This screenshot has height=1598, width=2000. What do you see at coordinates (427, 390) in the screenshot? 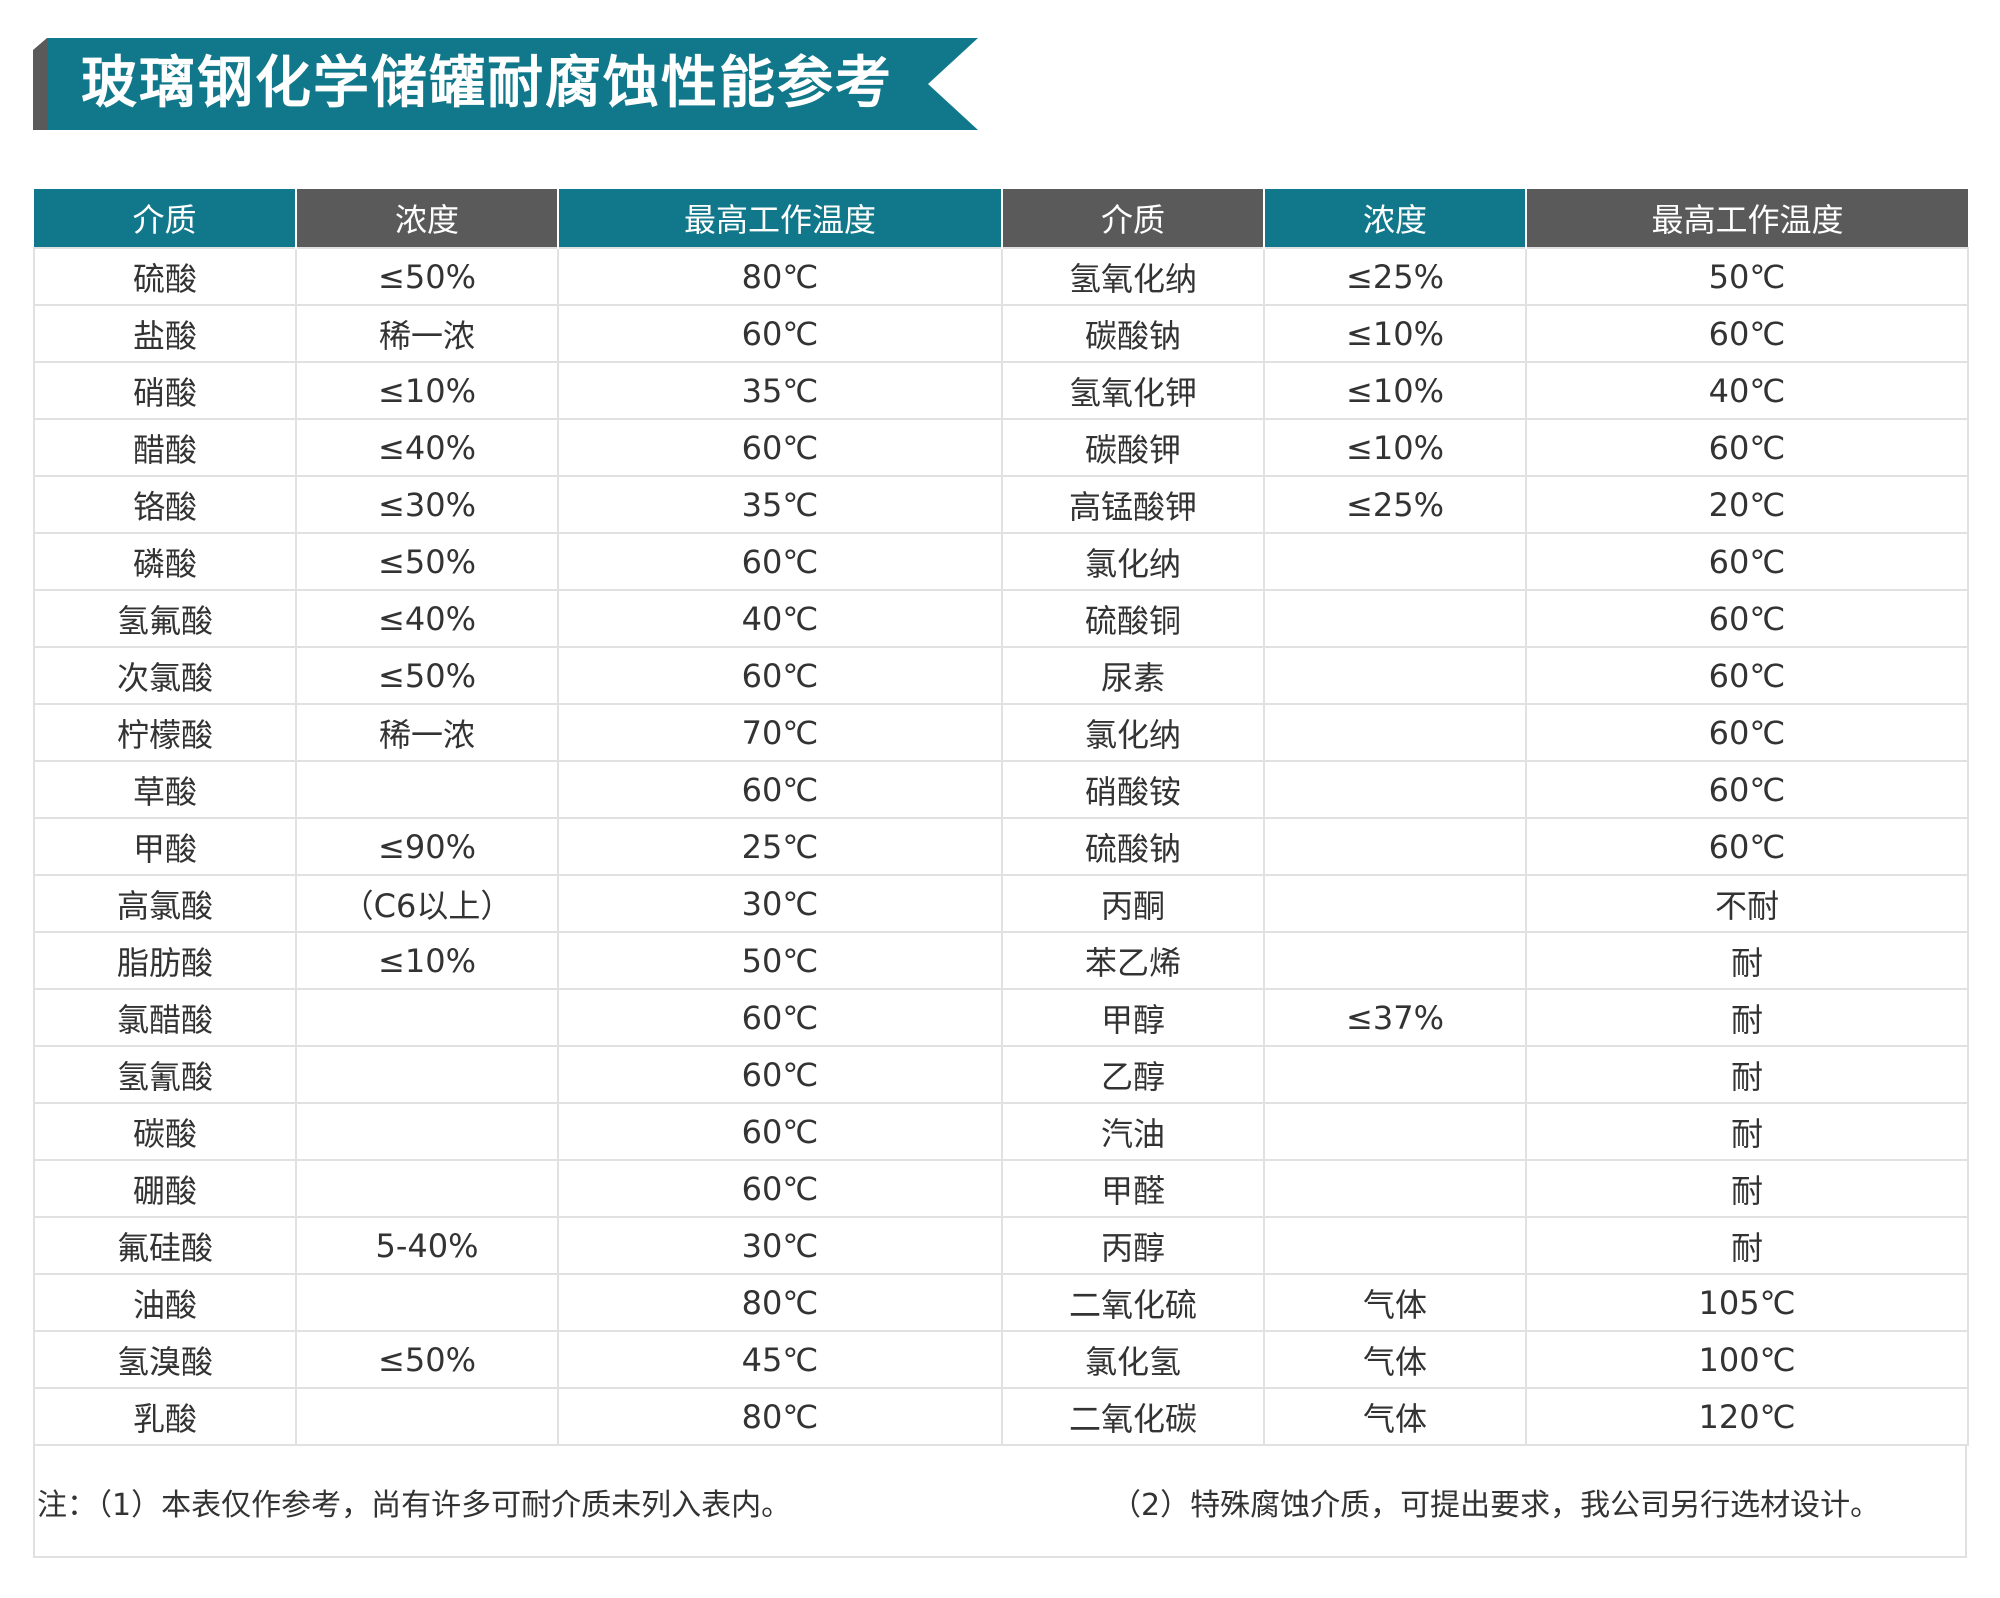
I see `cell-concentration: ≤10%` at bounding box center [427, 390].